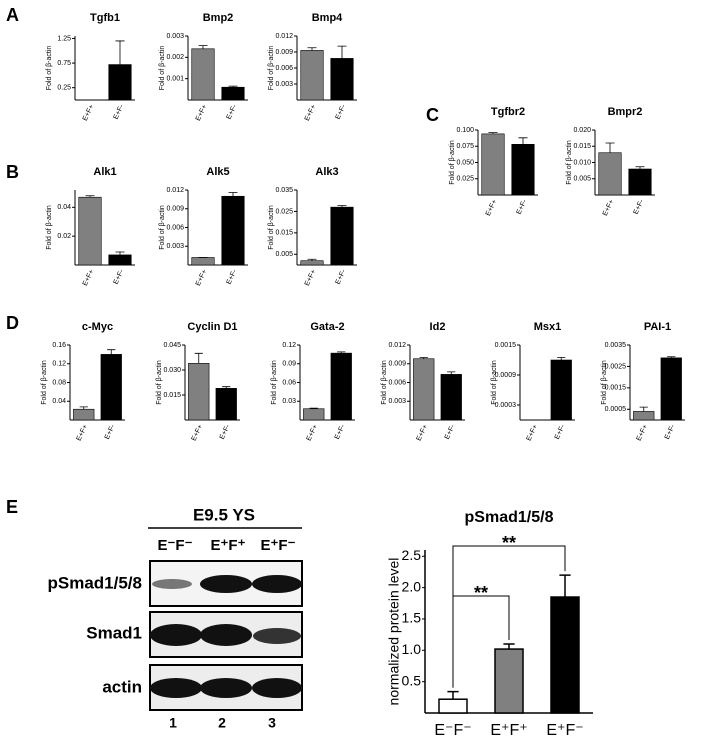 The image size is (714, 747). I want to click on y-tick-label: 0.0009, so click(506, 375).